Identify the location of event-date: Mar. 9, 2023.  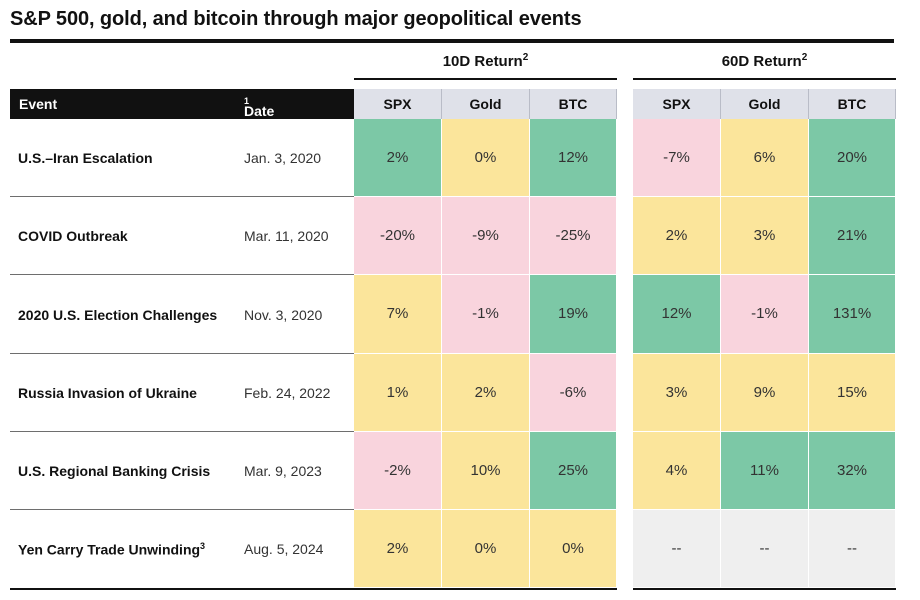
(283, 470).